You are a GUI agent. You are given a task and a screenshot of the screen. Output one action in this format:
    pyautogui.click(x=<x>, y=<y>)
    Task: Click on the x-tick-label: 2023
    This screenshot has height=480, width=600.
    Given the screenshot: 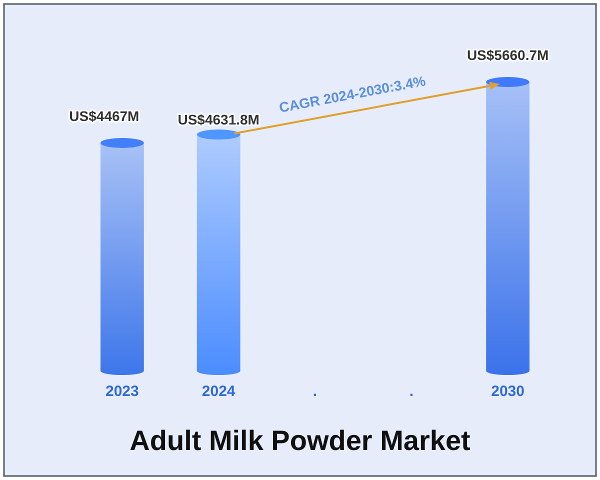 What is the action you would take?
    pyautogui.click(x=122, y=391)
    